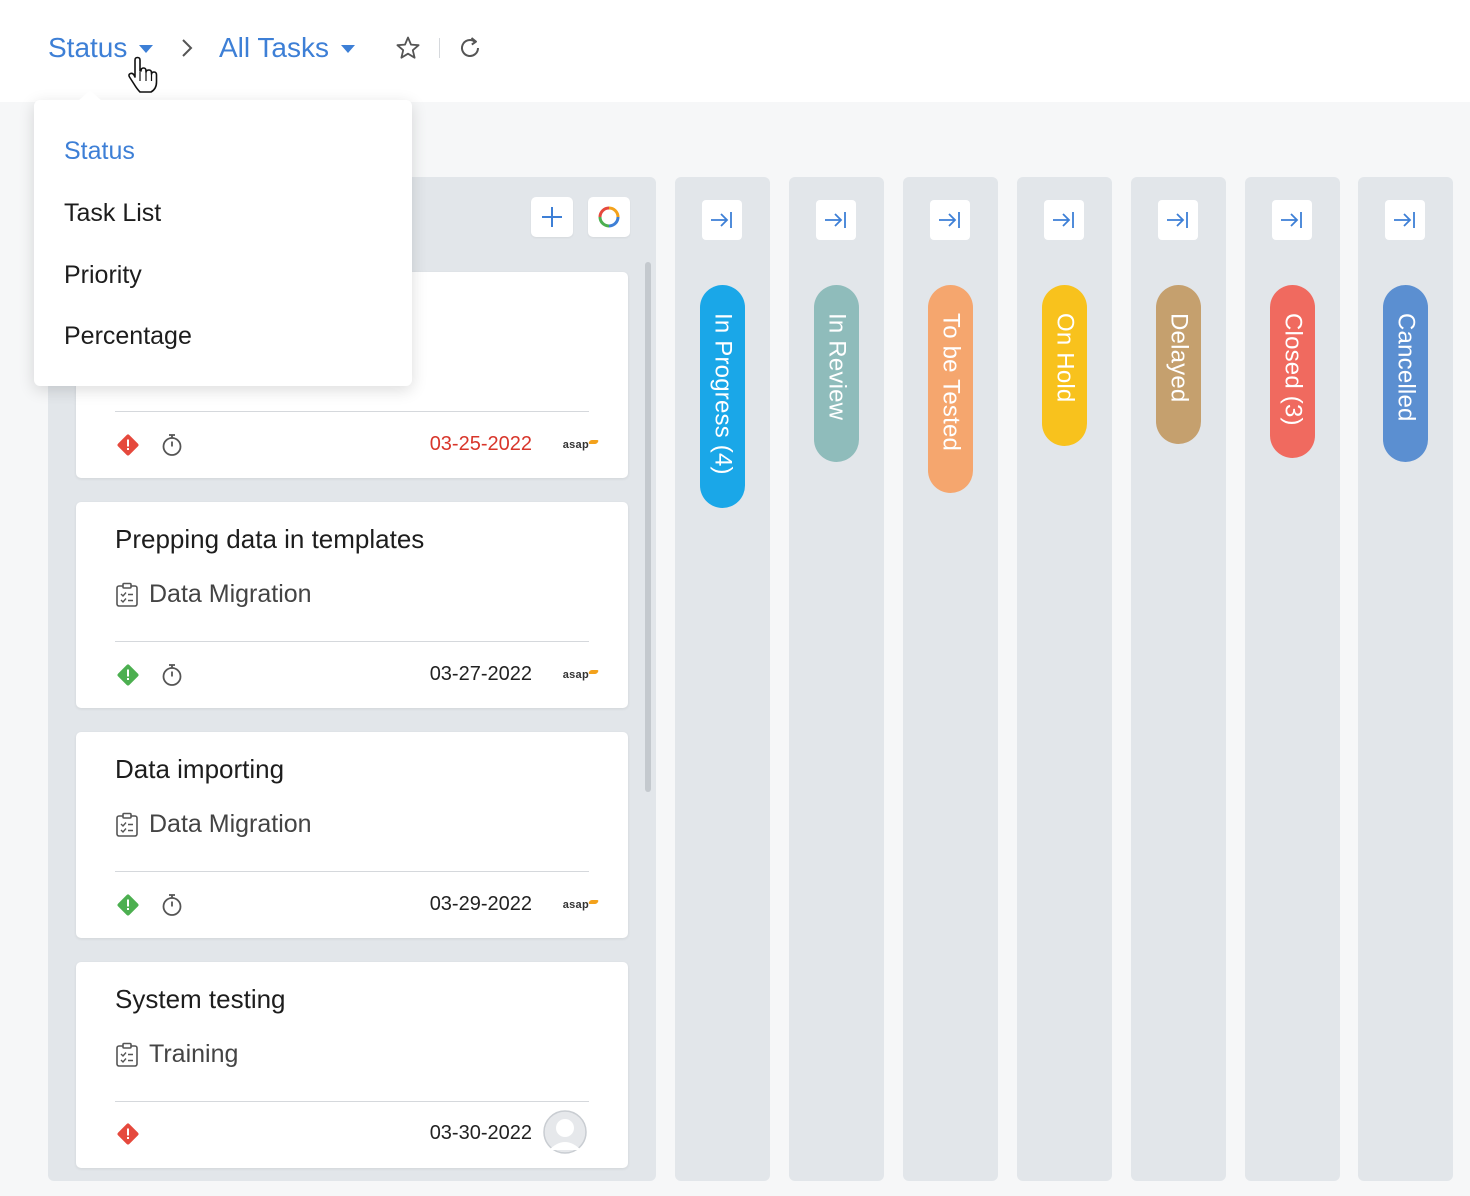  Describe the element at coordinates (722, 396) in the screenshot. I see `column-label-pill: In Progress (4)` at that location.